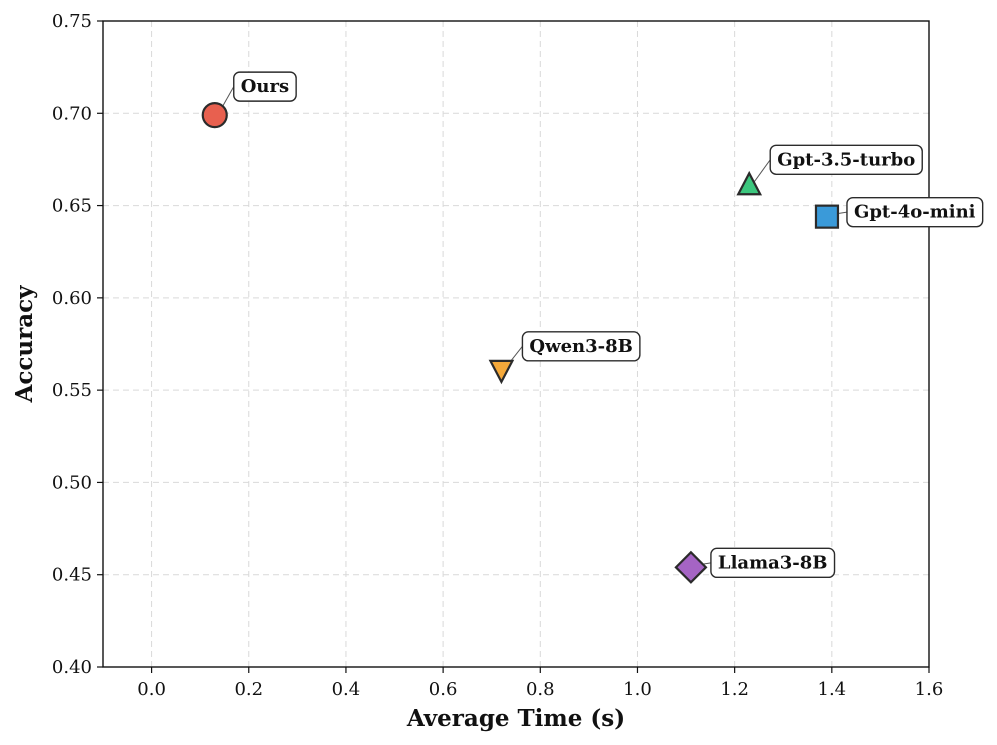 The width and height of the screenshot is (997, 745). What do you see at coordinates (637, 689) in the screenshot?
I see `x-tick-label: 1.0` at bounding box center [637, 689].